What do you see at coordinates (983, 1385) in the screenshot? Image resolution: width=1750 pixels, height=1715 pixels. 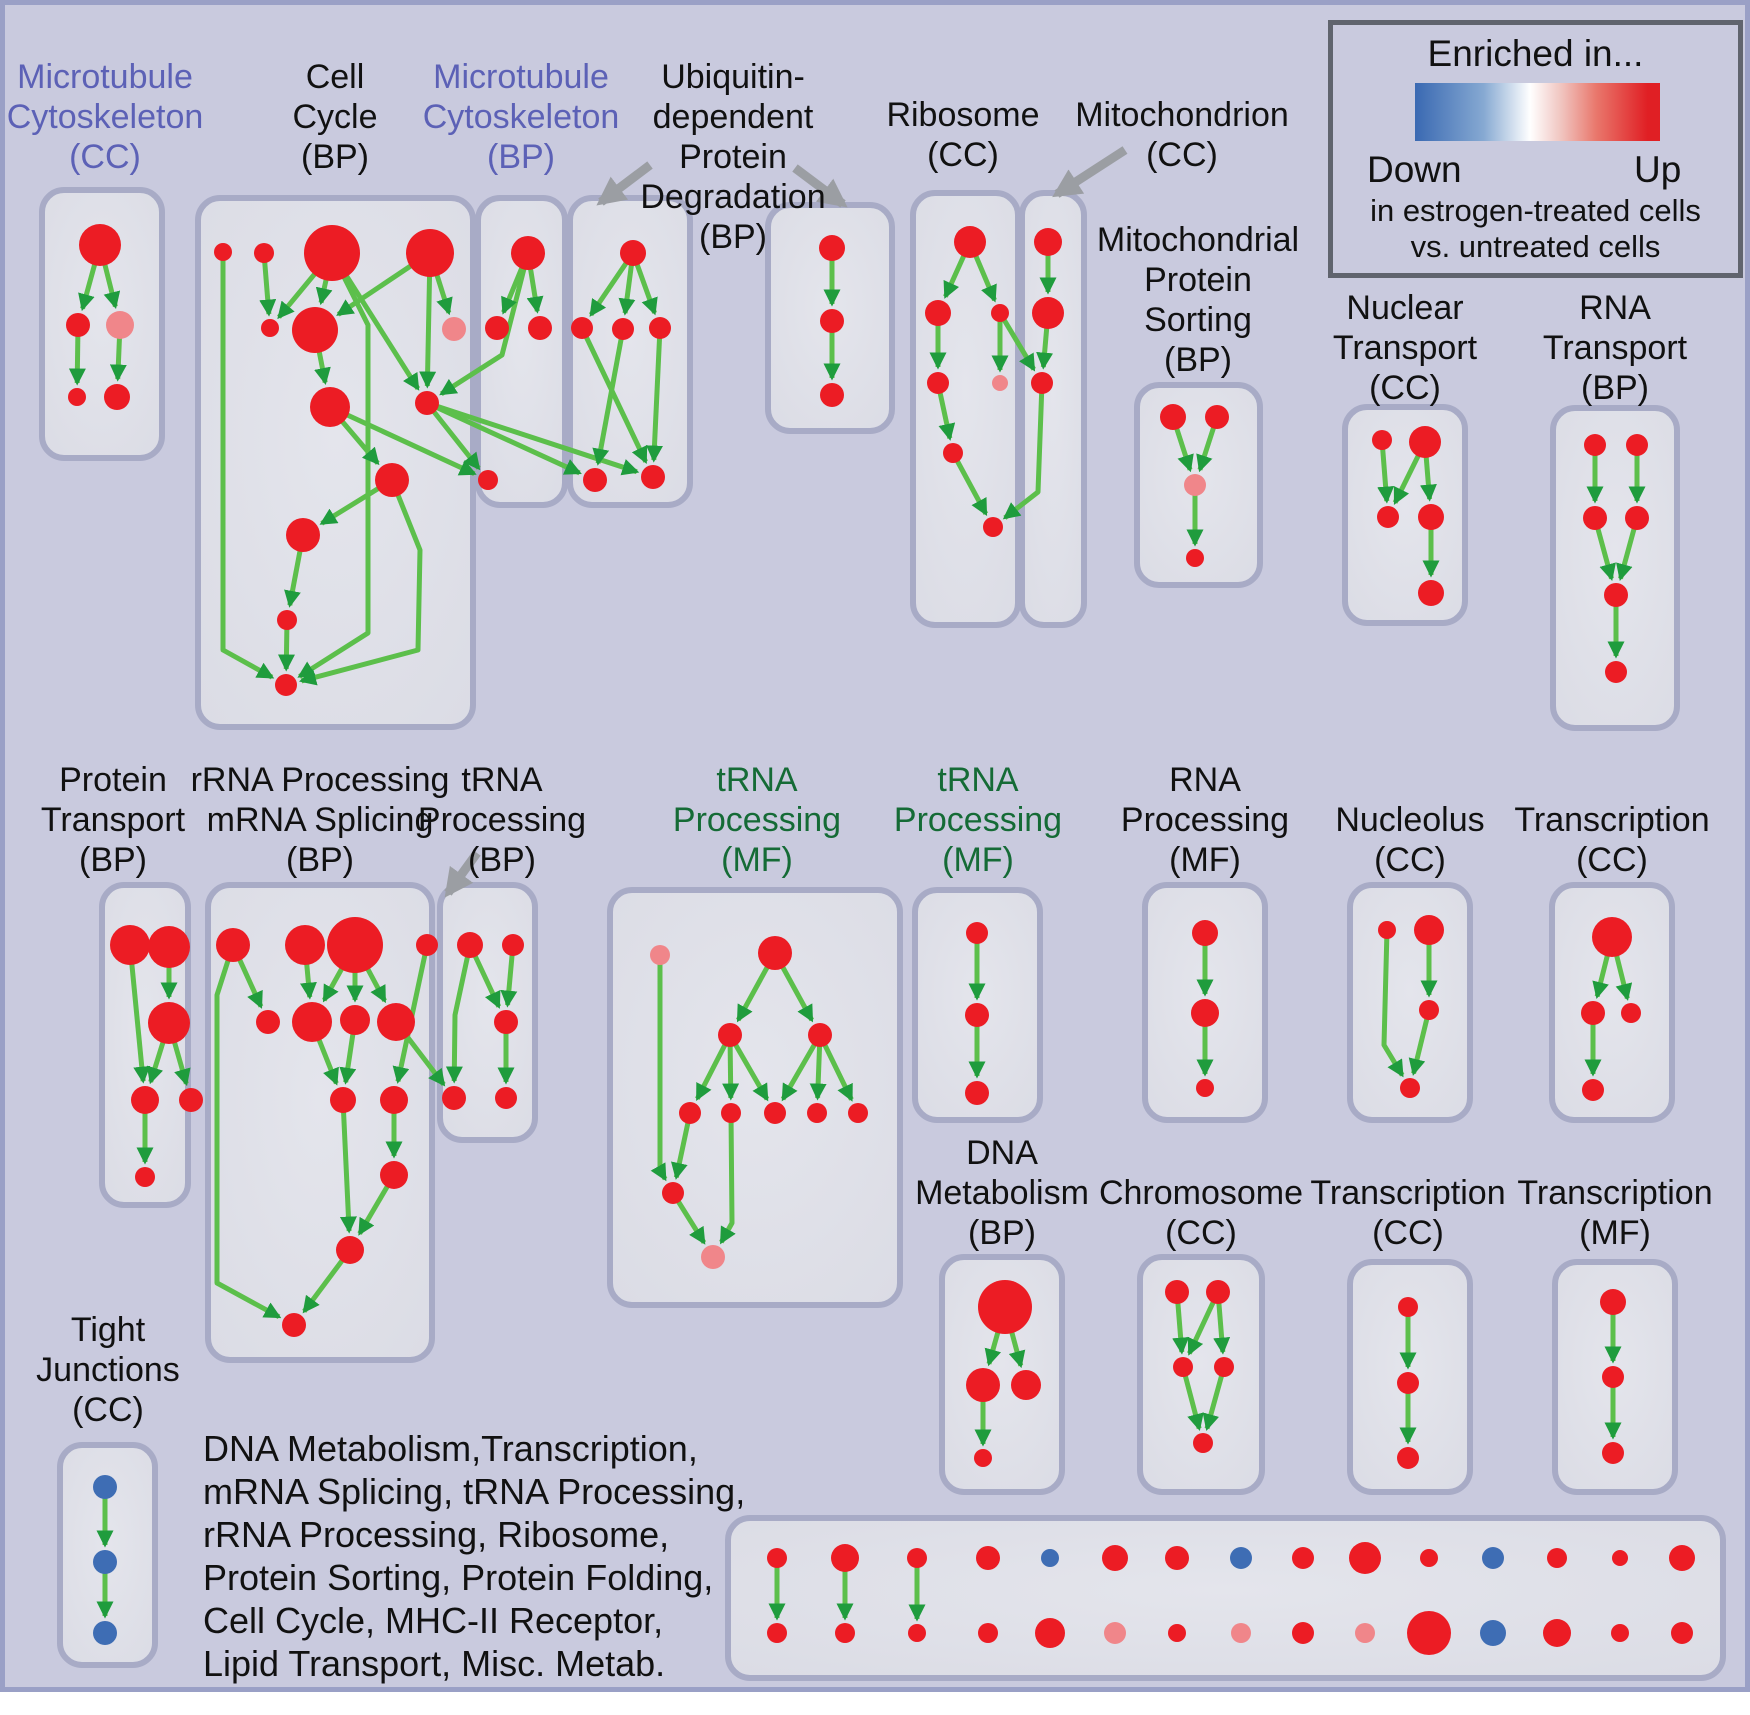 I see `gene-node-d2` at bounding box center [983, 1385].